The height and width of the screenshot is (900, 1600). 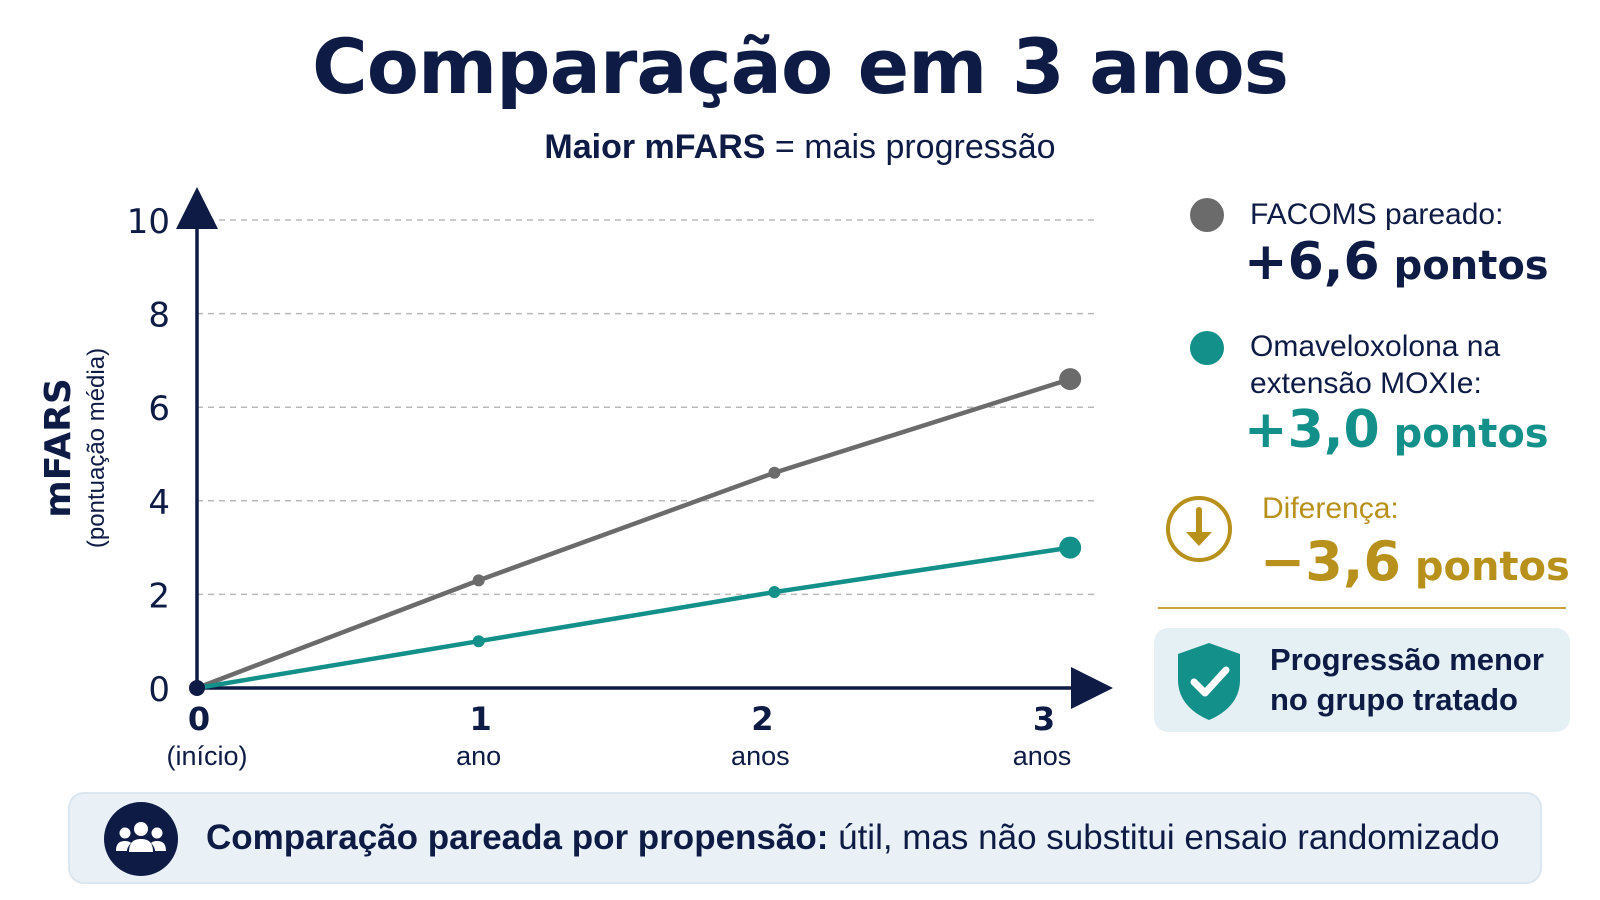 What do you see at coordinates (910, 147) in the screenshot?
I see `subtitle-rest: = mais progressão` at bounding box center [910, 147].